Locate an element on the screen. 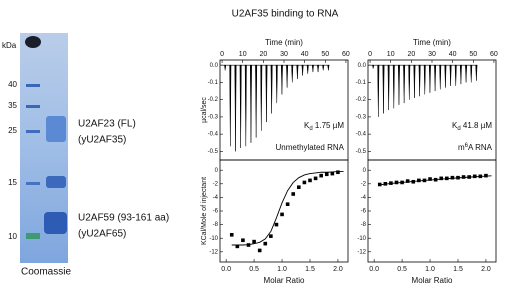 Image resolution: width=510 pixels, height=288 pixels. kd-value: 1.75 µM is located at coordinates (329, 125).